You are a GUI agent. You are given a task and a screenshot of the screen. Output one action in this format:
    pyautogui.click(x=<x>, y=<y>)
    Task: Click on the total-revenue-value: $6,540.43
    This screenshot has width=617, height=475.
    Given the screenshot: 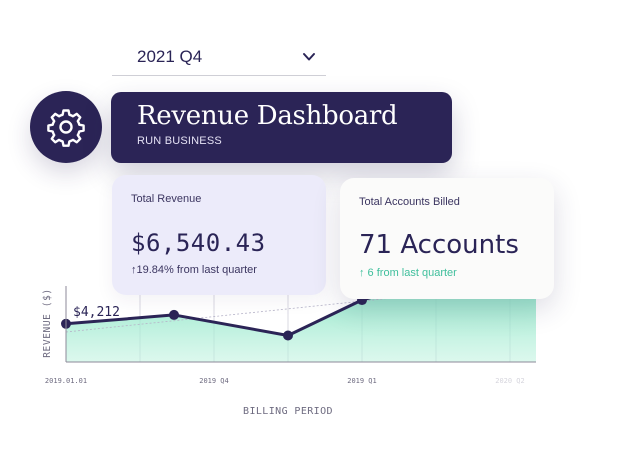 What is the action you would take?
    pyautogui.click(x=198, y=243)
    